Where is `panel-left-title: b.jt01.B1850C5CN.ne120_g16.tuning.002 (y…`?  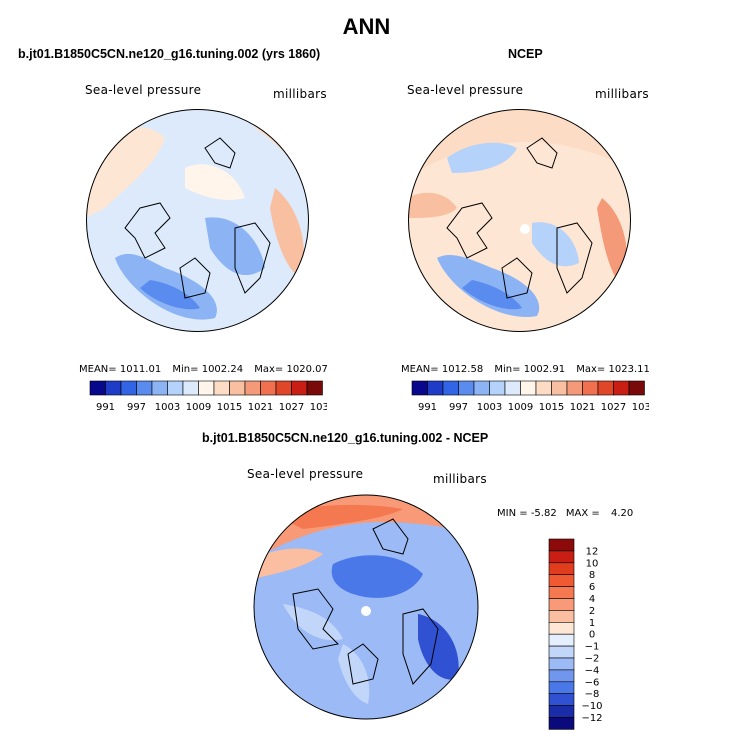
panel-left-title: b.jt01.B1850C5CN.ne120_g16.tuning.002 (y… is located at coordinates (169, 54).